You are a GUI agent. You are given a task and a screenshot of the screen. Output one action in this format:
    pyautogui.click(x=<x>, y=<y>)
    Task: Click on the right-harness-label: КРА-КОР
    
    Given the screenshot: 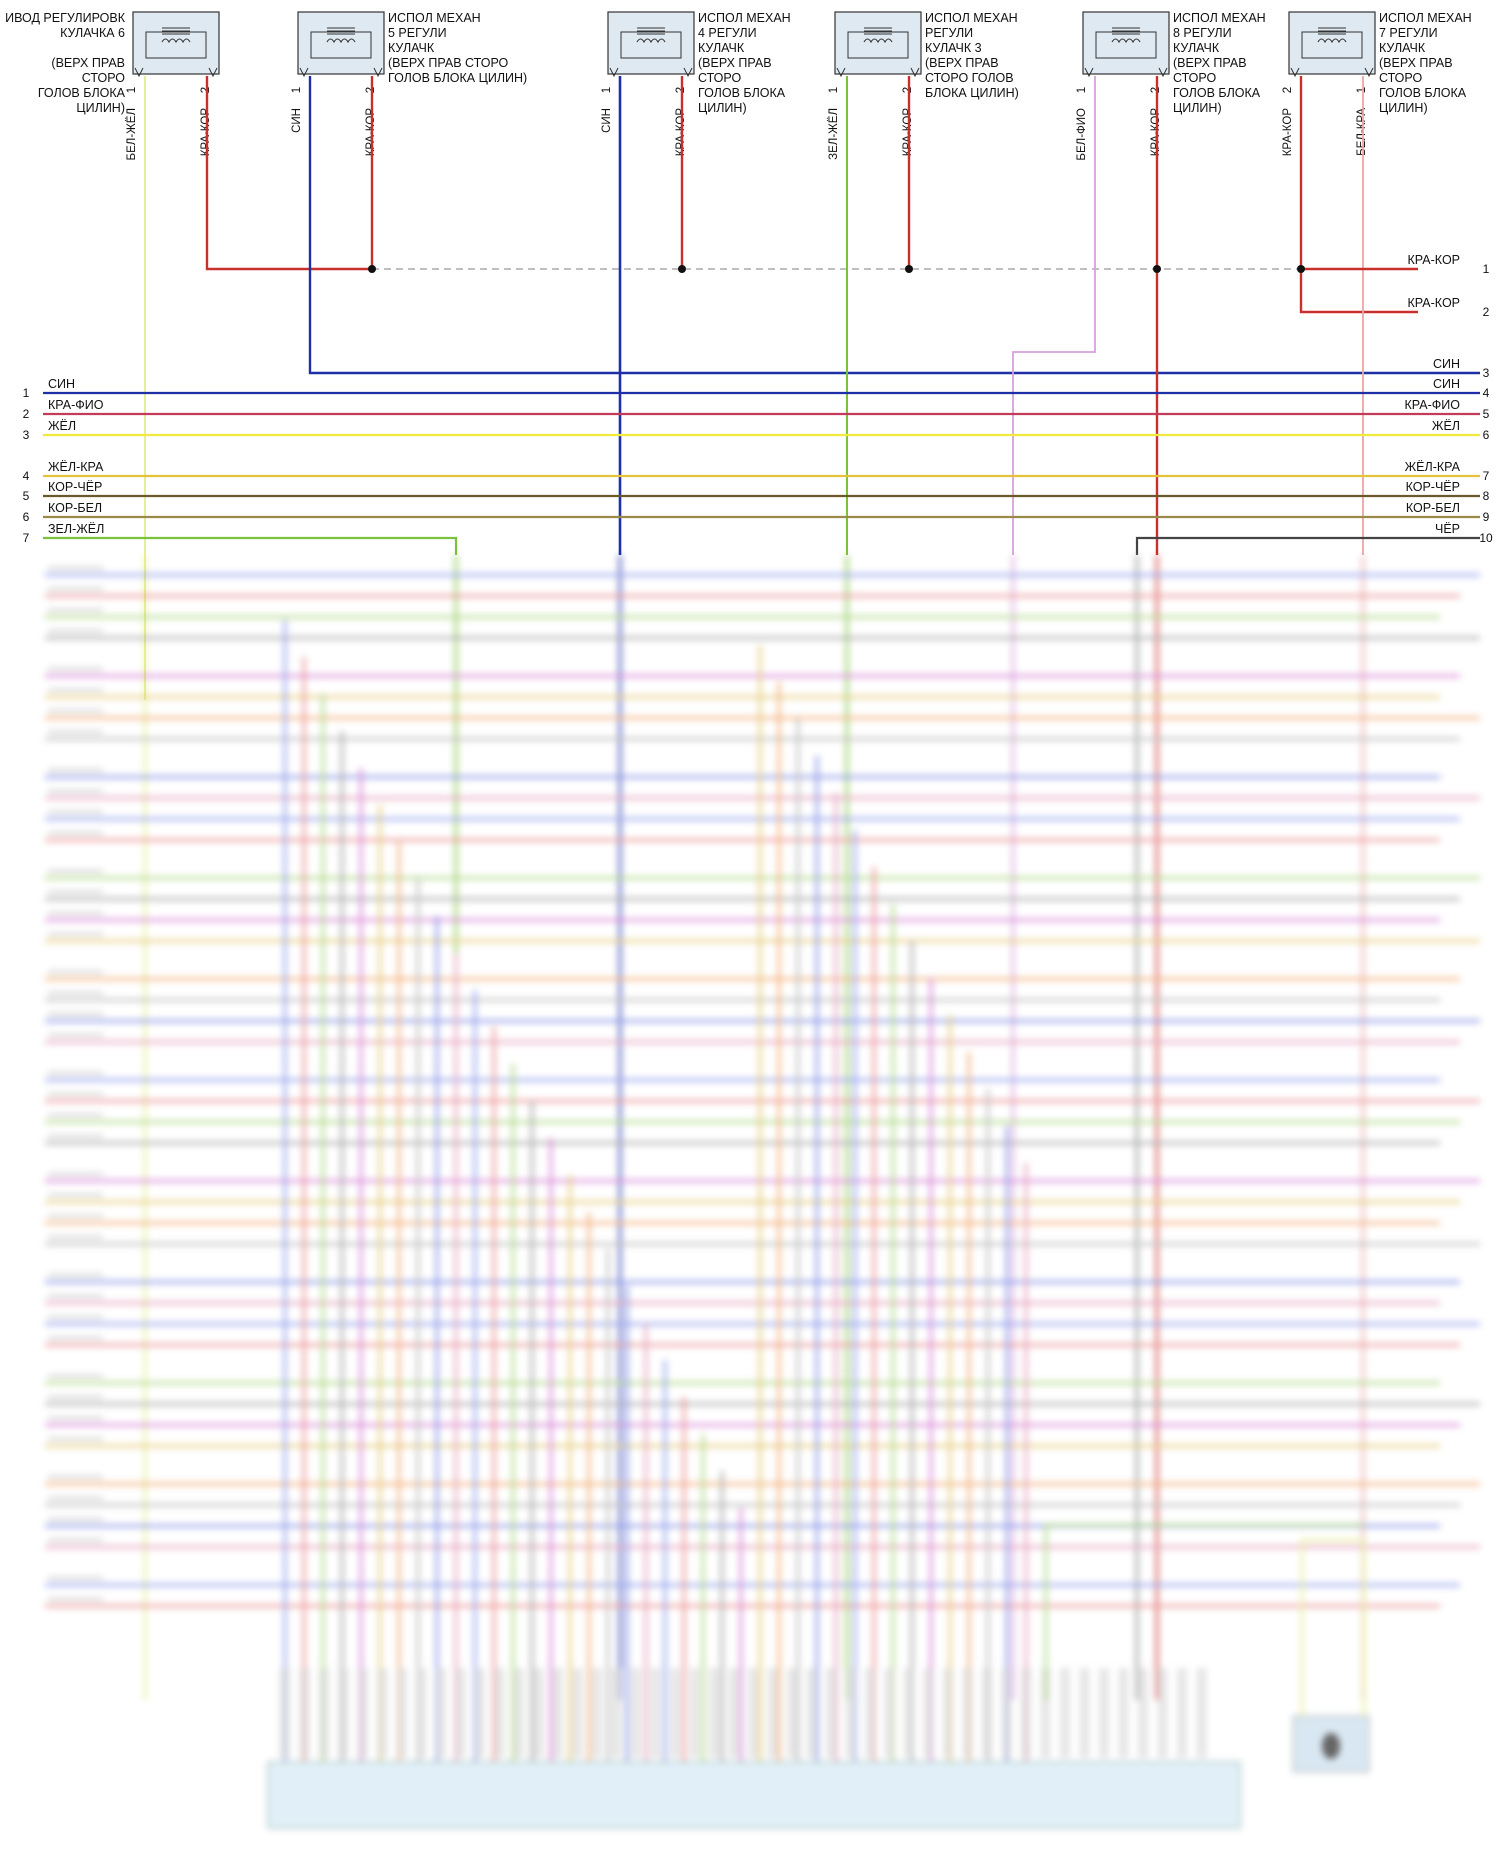 What is the action you would take?
    pyautogui.click(x=1434, y=303)
    